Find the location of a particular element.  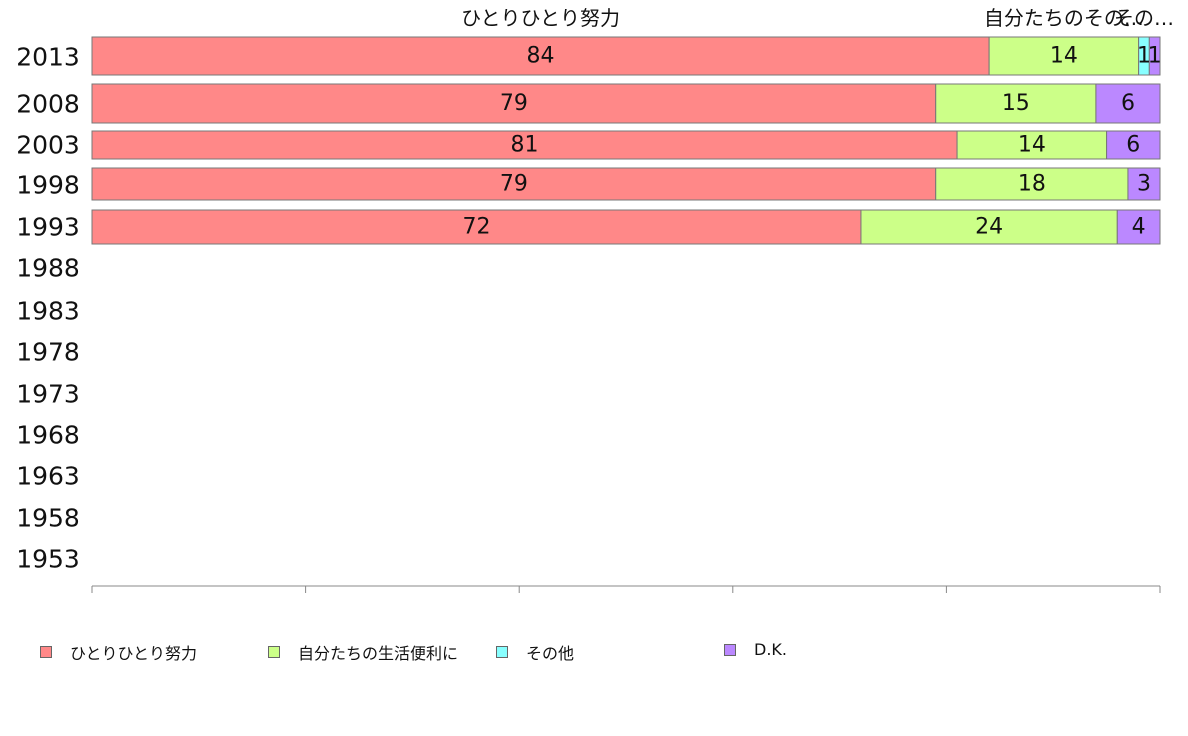

y-tick-label: 2008 is located at coordinates (48, 104).